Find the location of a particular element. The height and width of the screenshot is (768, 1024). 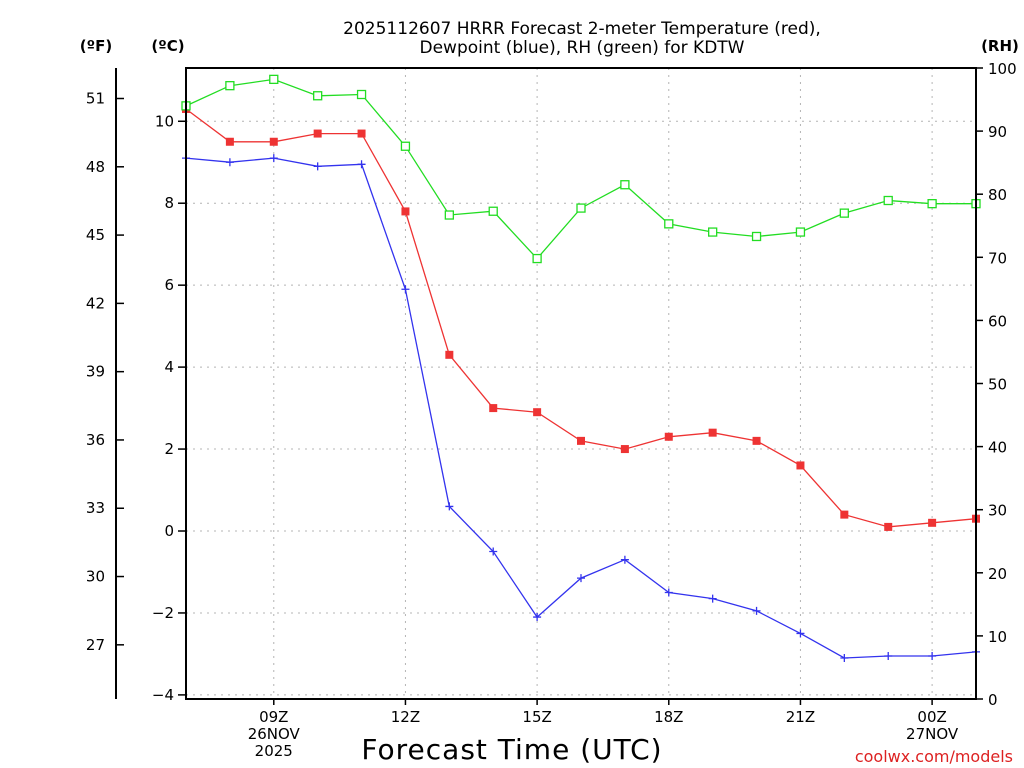

rh-tick-label: 60 is located at coordinates (997, 321).